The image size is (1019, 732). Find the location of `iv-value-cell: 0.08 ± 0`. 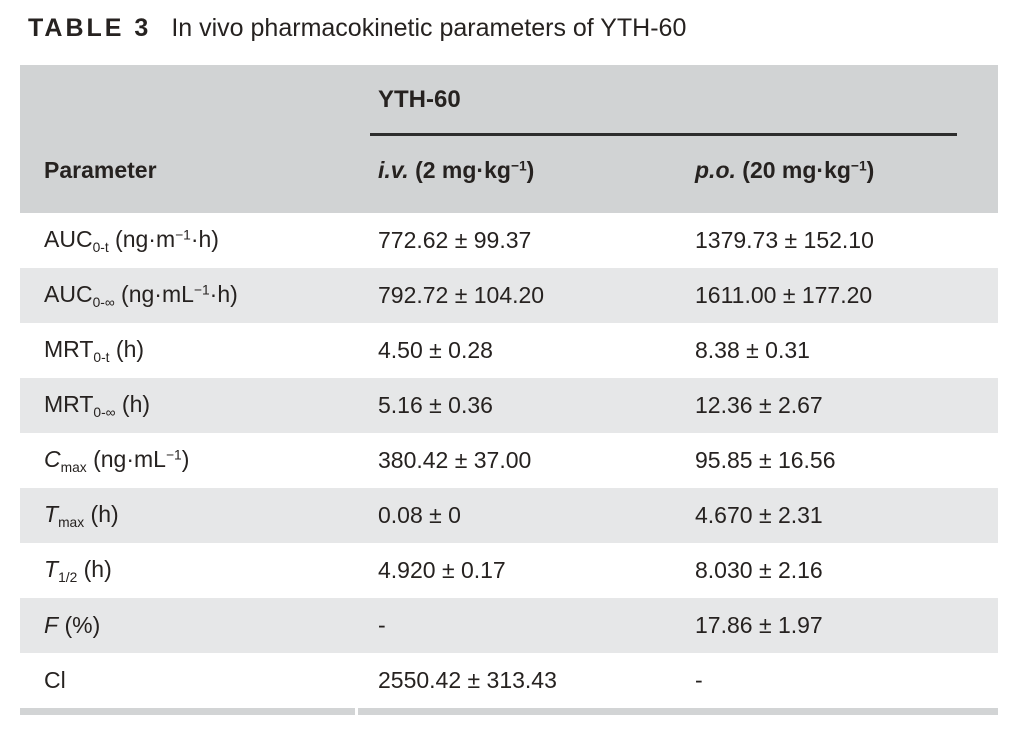

iv-value-cell: 0.08 ± 0 is located at coordinates (419, 515).